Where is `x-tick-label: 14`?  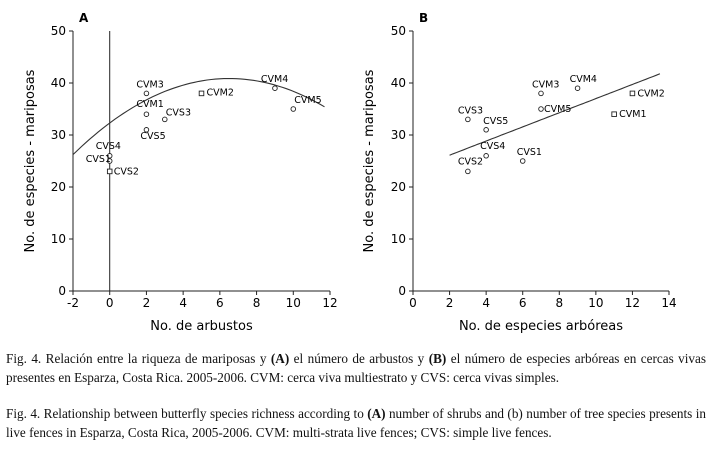
x-tick-label: 14 is located at coordinates (668, 303).